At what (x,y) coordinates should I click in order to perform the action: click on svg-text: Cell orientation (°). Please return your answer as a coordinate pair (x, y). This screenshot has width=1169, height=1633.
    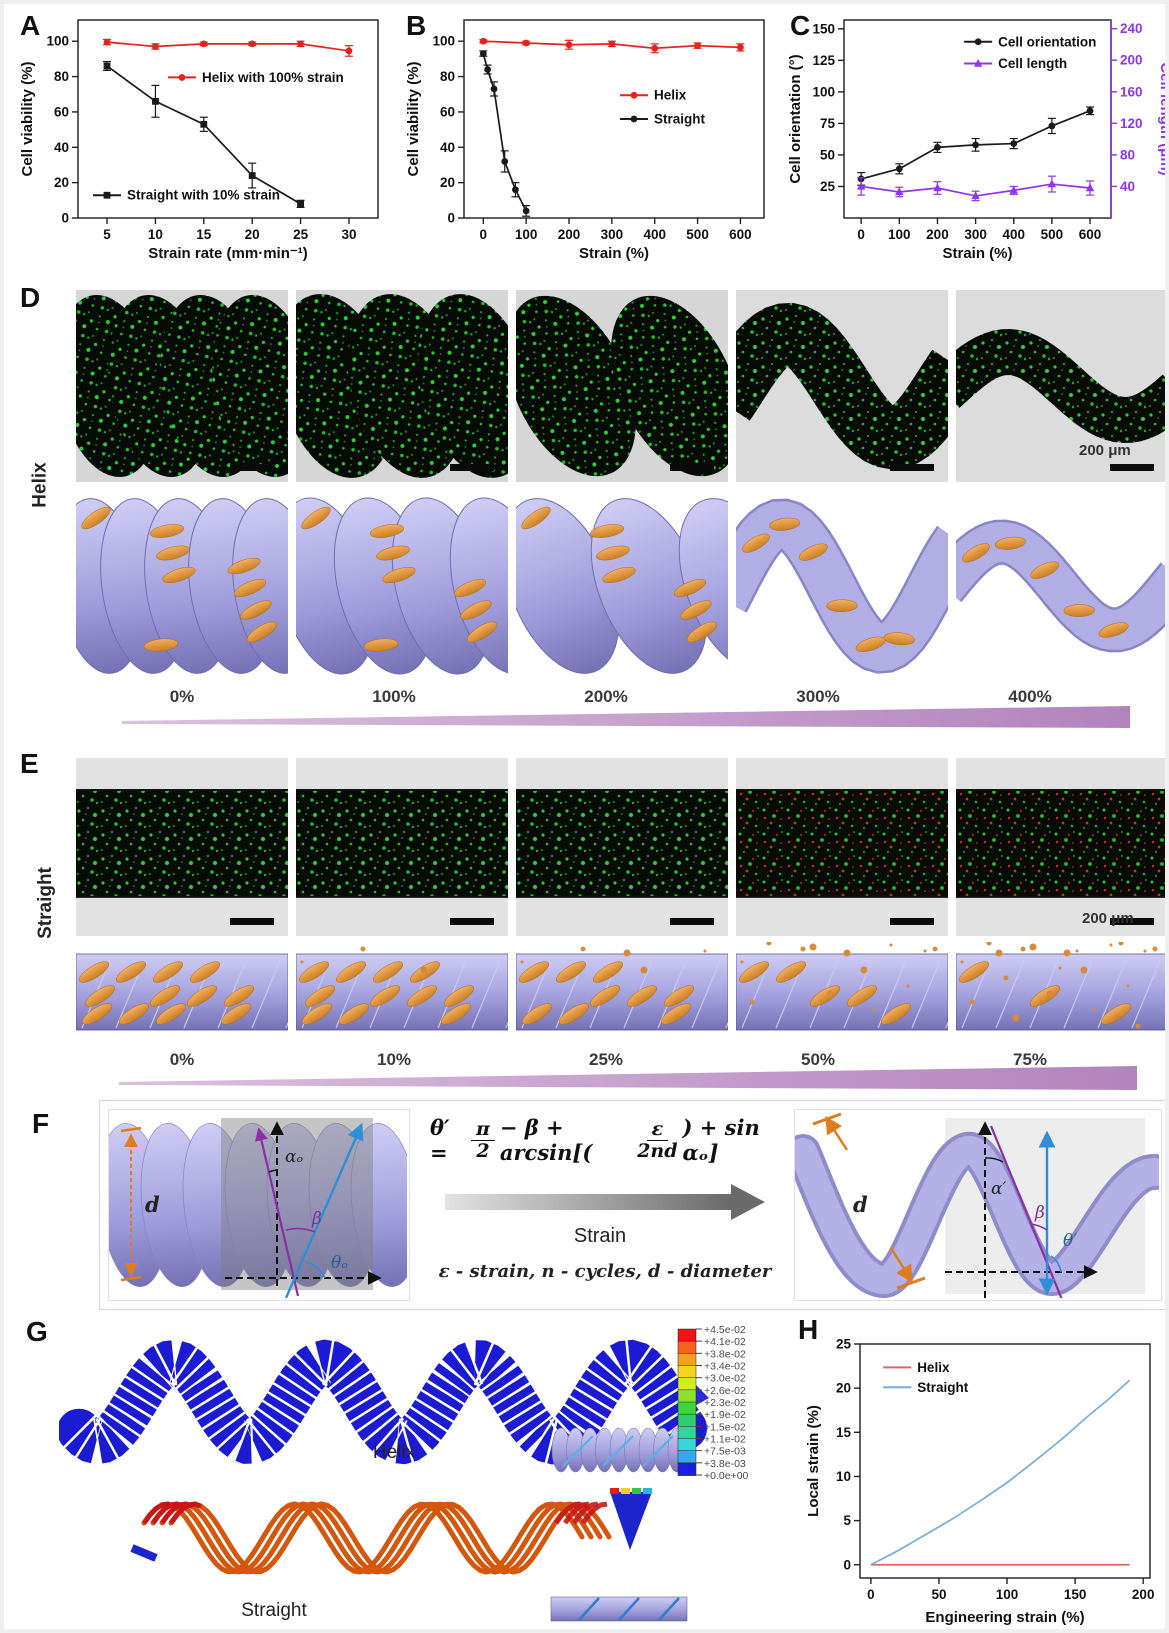
    Looking at the image, I should click on (795, 118).